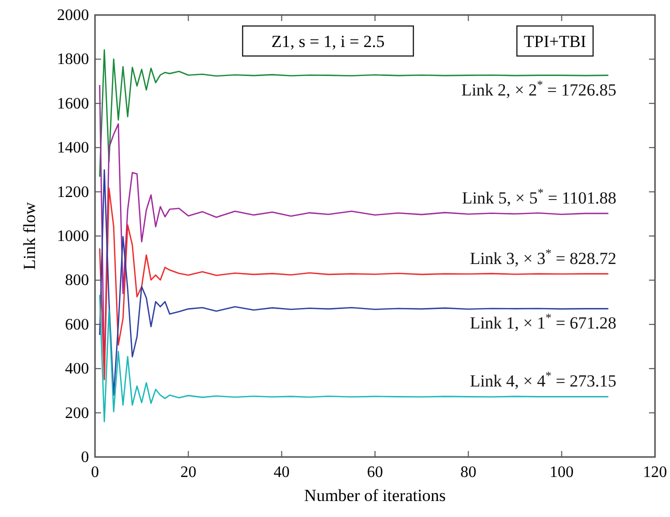 Image resolution: width=670 pixels, height=517 pixels. Describe the element at coordinates (562, 472) in the screenshot. I see `x-tick-label: 100` at that location.